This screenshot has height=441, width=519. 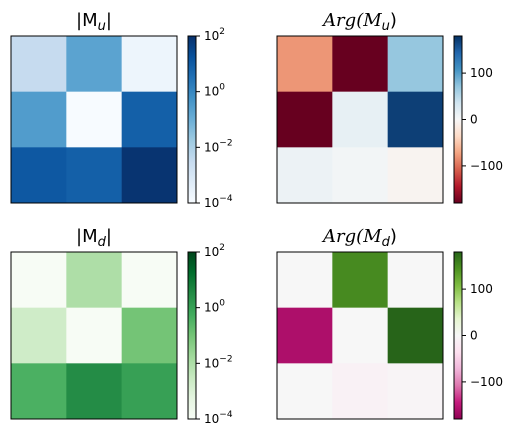 I want to click on panel-title: Arg(Md), so click(x=359, y=238).